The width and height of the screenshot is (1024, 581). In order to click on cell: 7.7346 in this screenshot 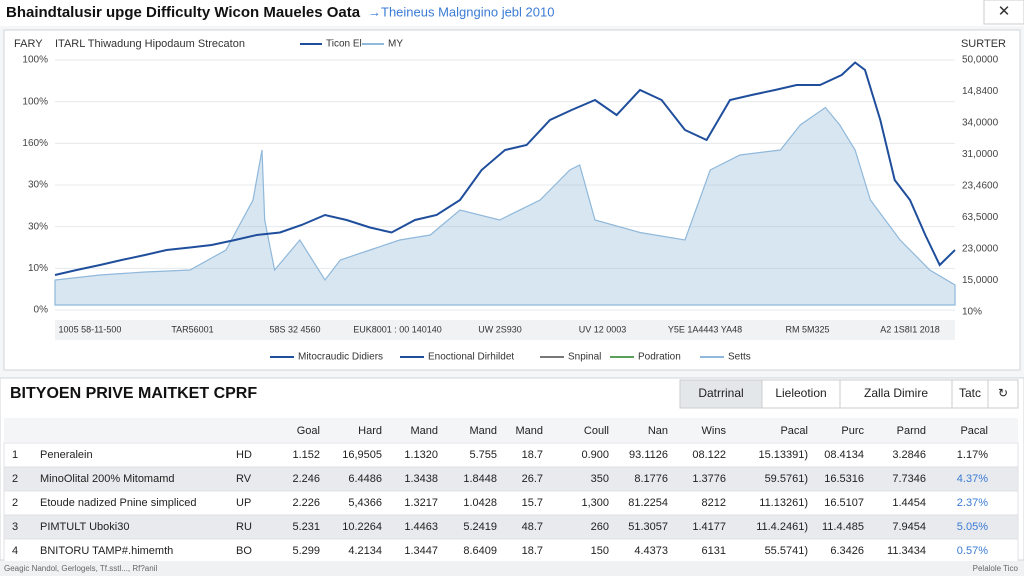, I will do `click(909, 479)`.